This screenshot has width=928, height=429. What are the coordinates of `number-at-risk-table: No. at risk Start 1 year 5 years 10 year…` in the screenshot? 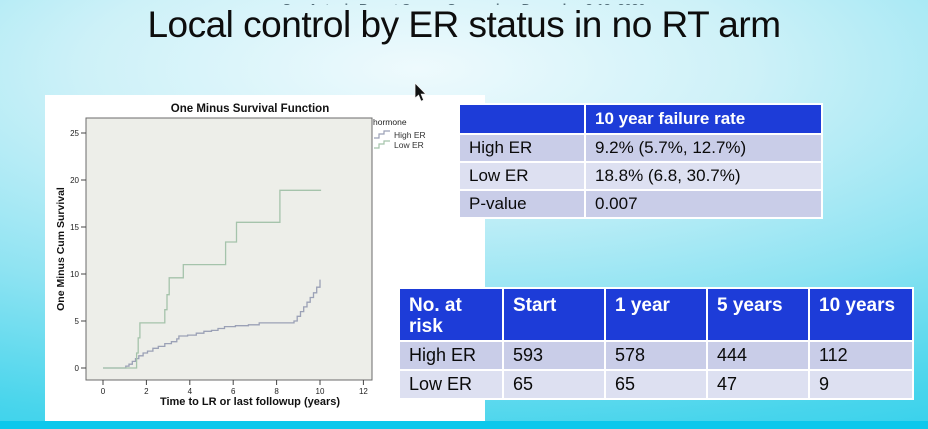 It's located at (656, 343).